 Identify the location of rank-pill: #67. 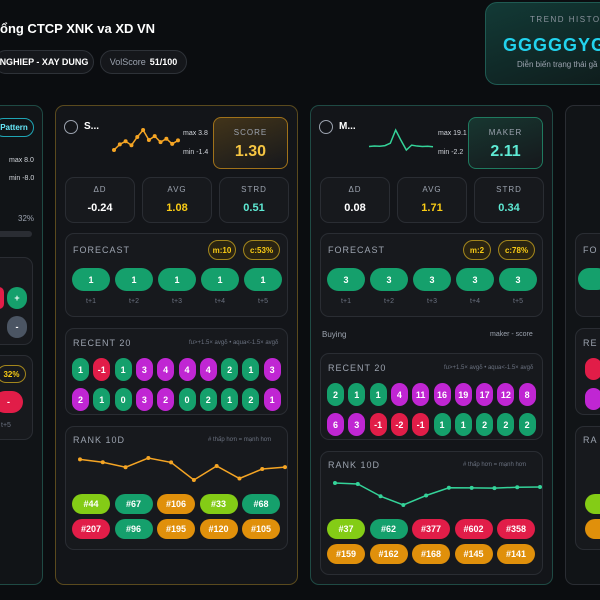
(133, 504).